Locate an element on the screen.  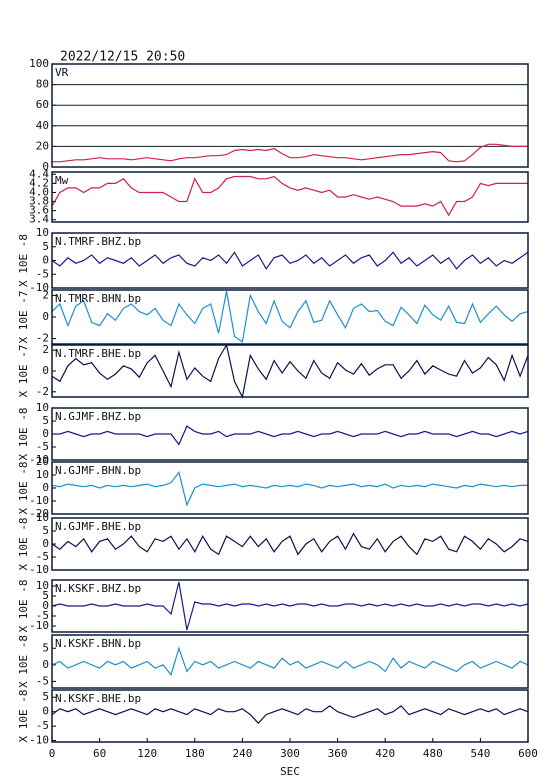
x-tick-label: 0 is located at coordinates (52, 753).